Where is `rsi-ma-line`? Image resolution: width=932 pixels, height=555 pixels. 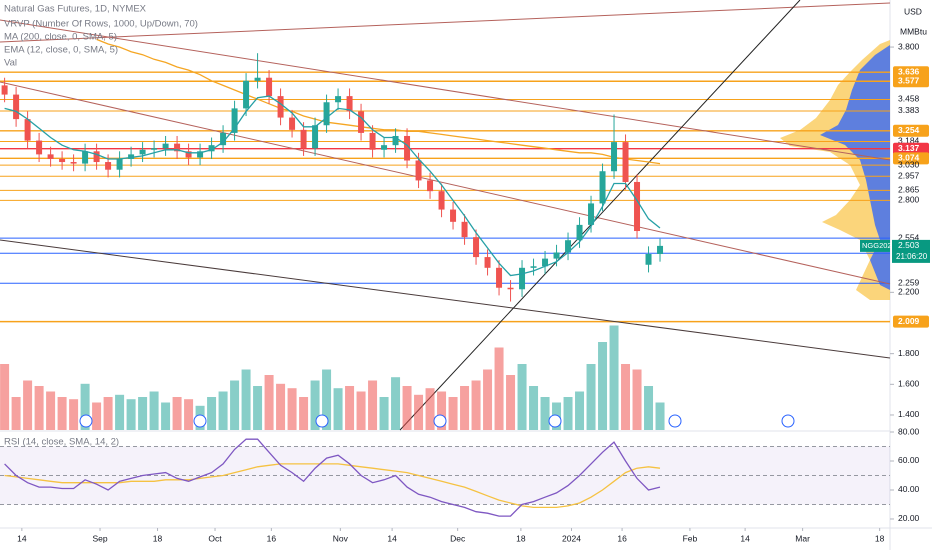 rsi-ma-line is located at coordinates (332, 486).